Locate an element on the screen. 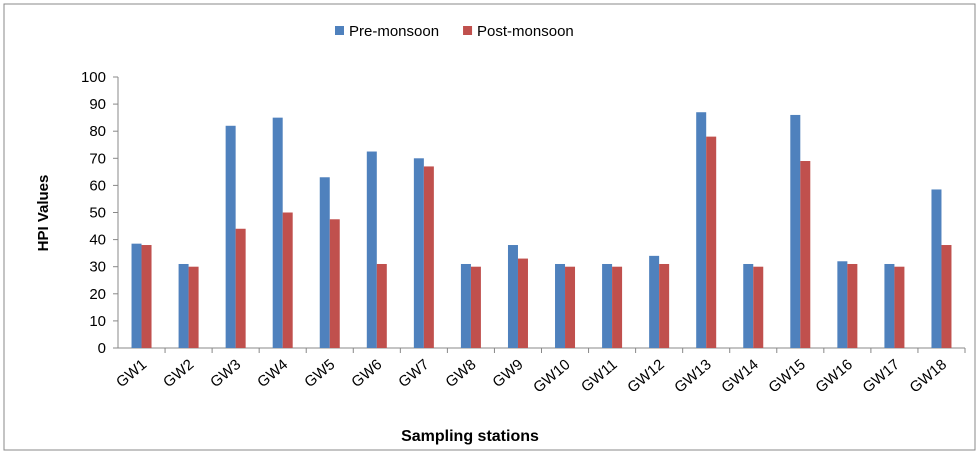 Image resolution: width=980 pixels, height=460 pixels. y-tick-label: 100 is located at coordinates (93, 77).